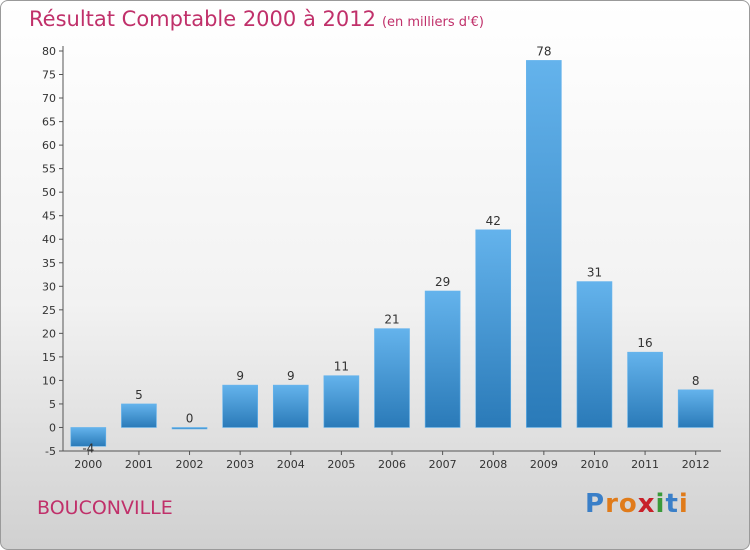 This screenshot has width=750, height=550. I want to click on x-tick-label-2012: 2012, so click(696, 464).